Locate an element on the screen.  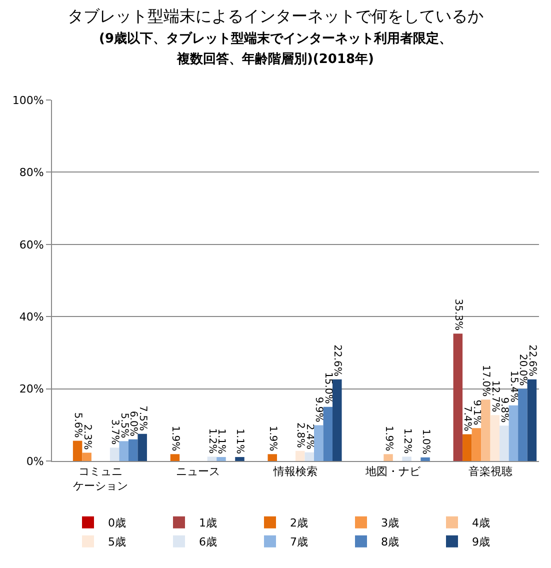
y-tick-label: 0% is located at coordinates (35, 461).